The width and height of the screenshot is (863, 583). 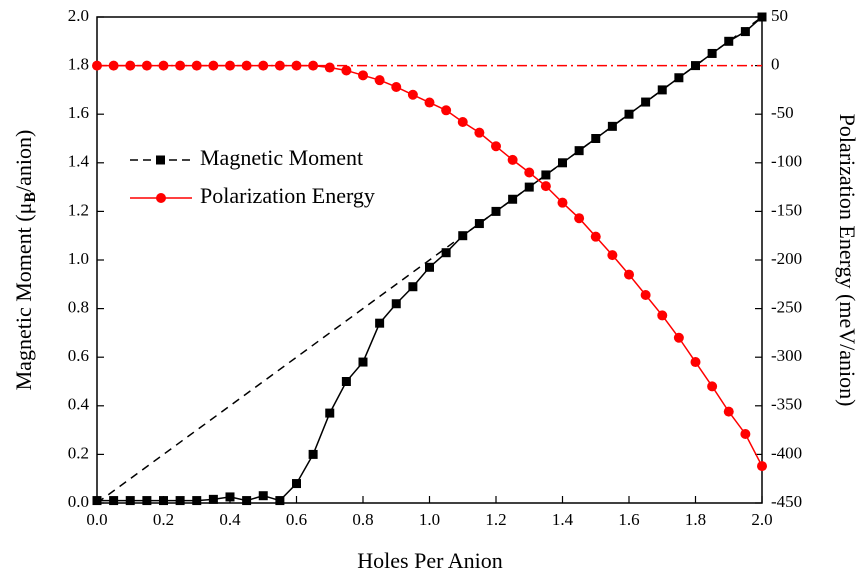 What do you see at coordinates (281, 157) in the screenshot?
I see `legend-label: Magnetic Moment` at bounding box center [281, 157].